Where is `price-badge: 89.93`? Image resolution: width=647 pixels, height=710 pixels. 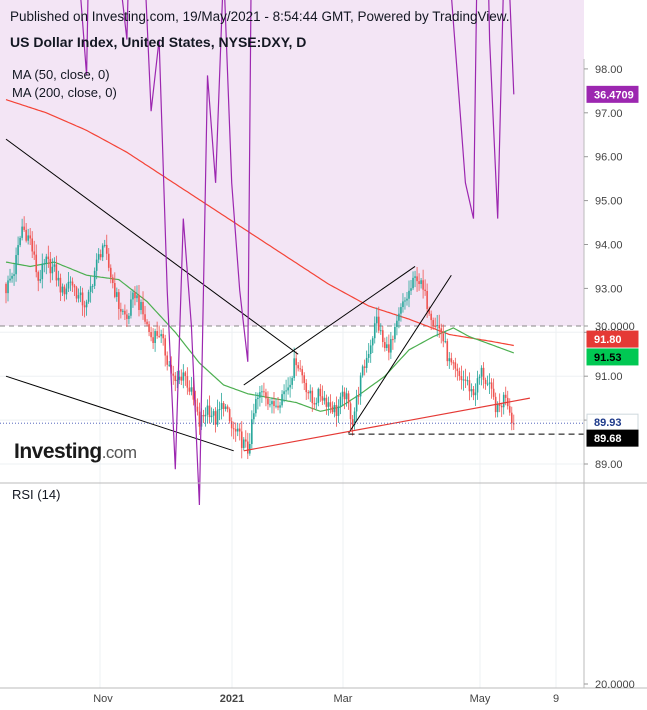 price-badge: 89.93 is located at coordinates (608, 423).